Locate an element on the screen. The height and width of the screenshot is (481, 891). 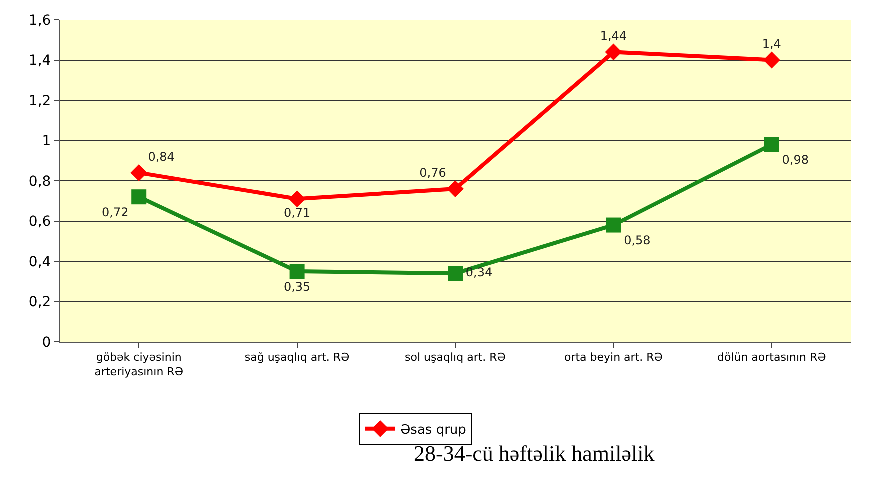
text: 28-34-cü həftəlik hamiləlik is located at coordinates (534, 453).